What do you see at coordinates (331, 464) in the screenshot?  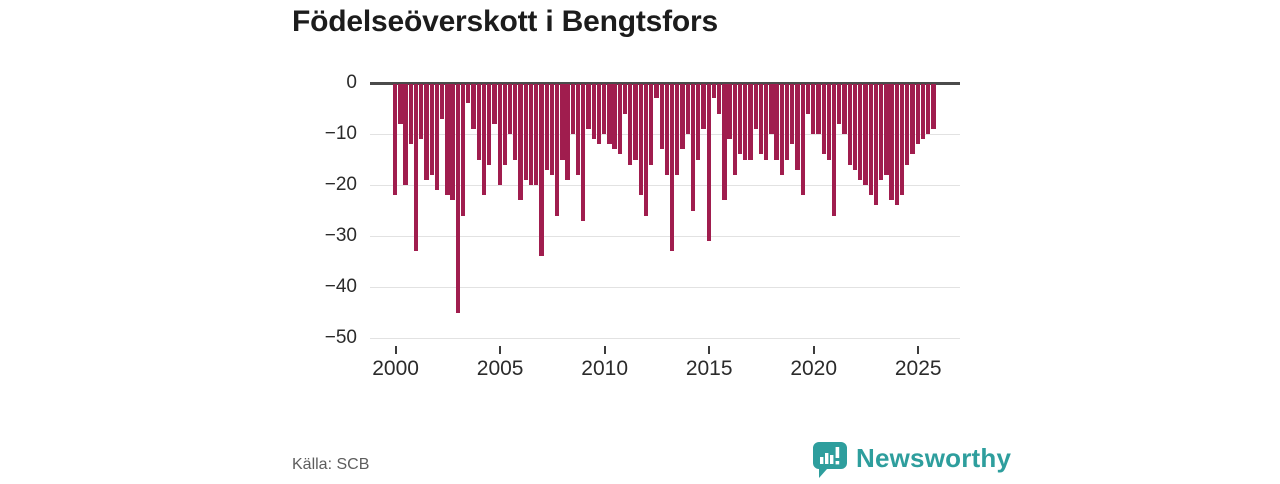 I see `source-label: Källa: SCB` at bounding box center [331, 464].